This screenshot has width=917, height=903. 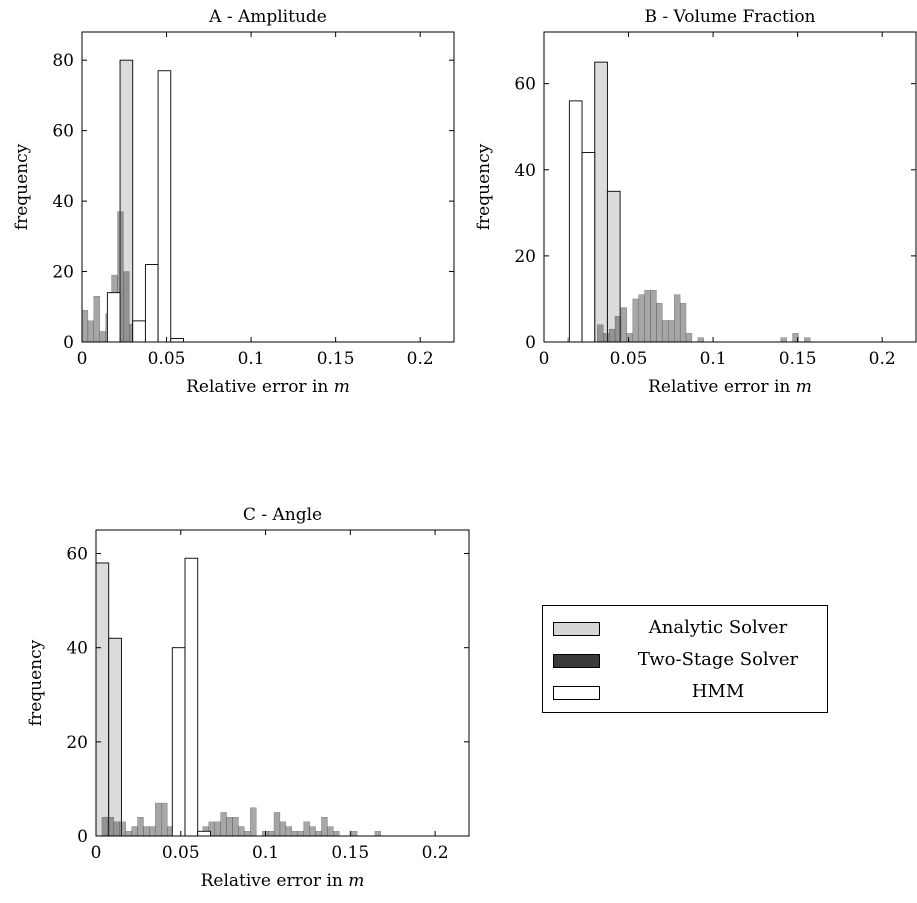 I want to click on ytick-label-a-3: 60, so click(x=63, y=132).